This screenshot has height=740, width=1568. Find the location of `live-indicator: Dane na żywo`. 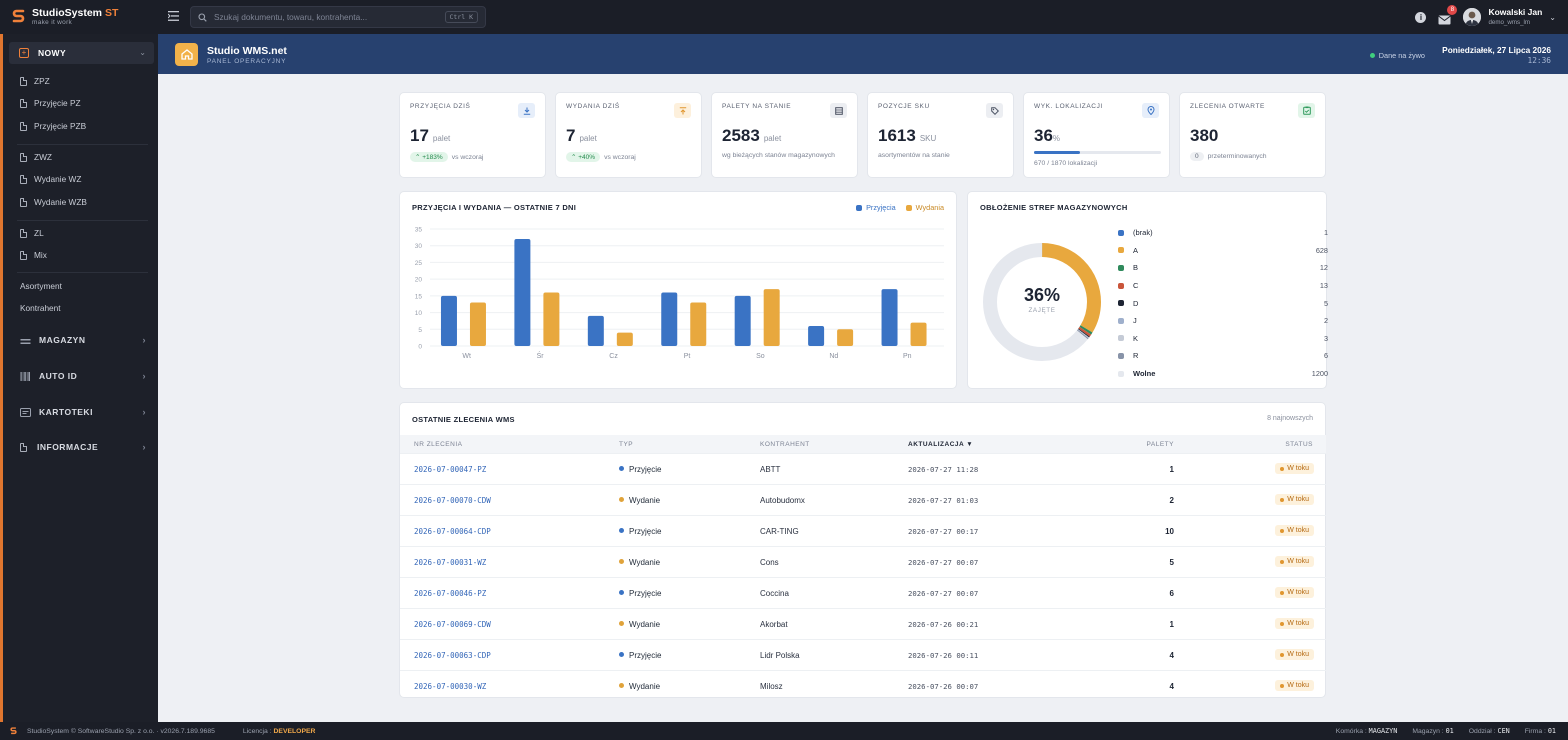

live-indicator: Dane na żywo is located at coordinates (1397, 55).